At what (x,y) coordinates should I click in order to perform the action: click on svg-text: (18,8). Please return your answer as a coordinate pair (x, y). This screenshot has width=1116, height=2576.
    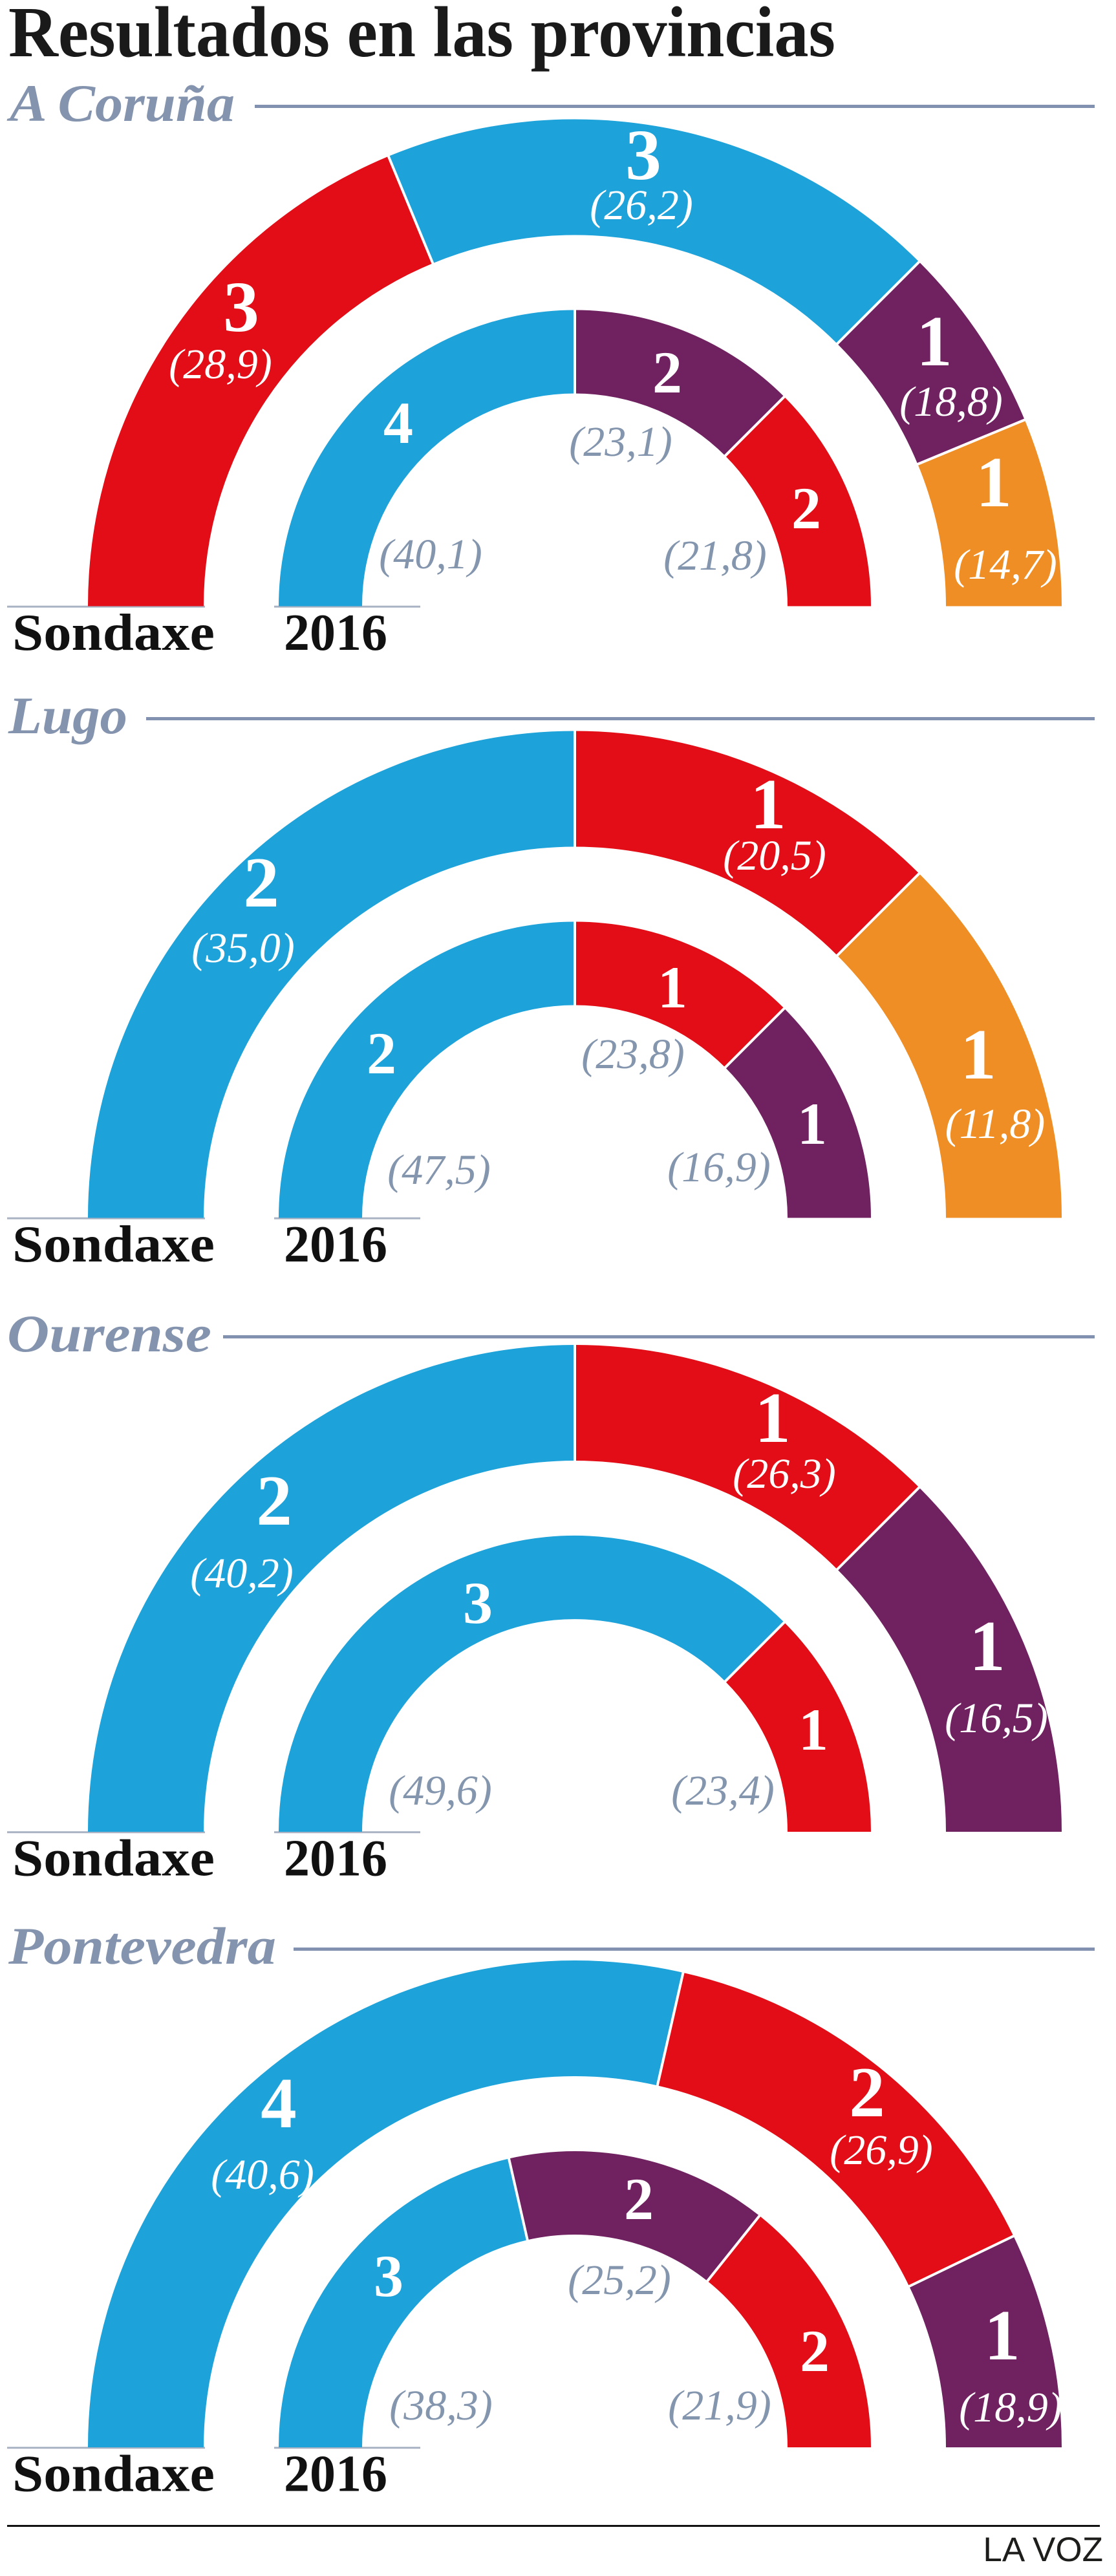
    Looking at the image, I should click on (950, 401).